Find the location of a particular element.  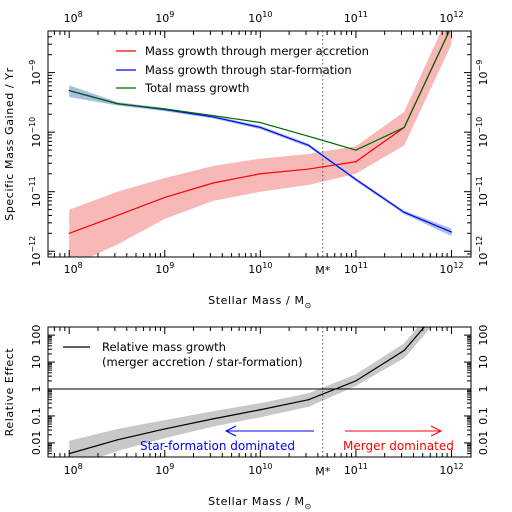

bottom-ytick-label-100: 100 is located at coordinates (36, 335).